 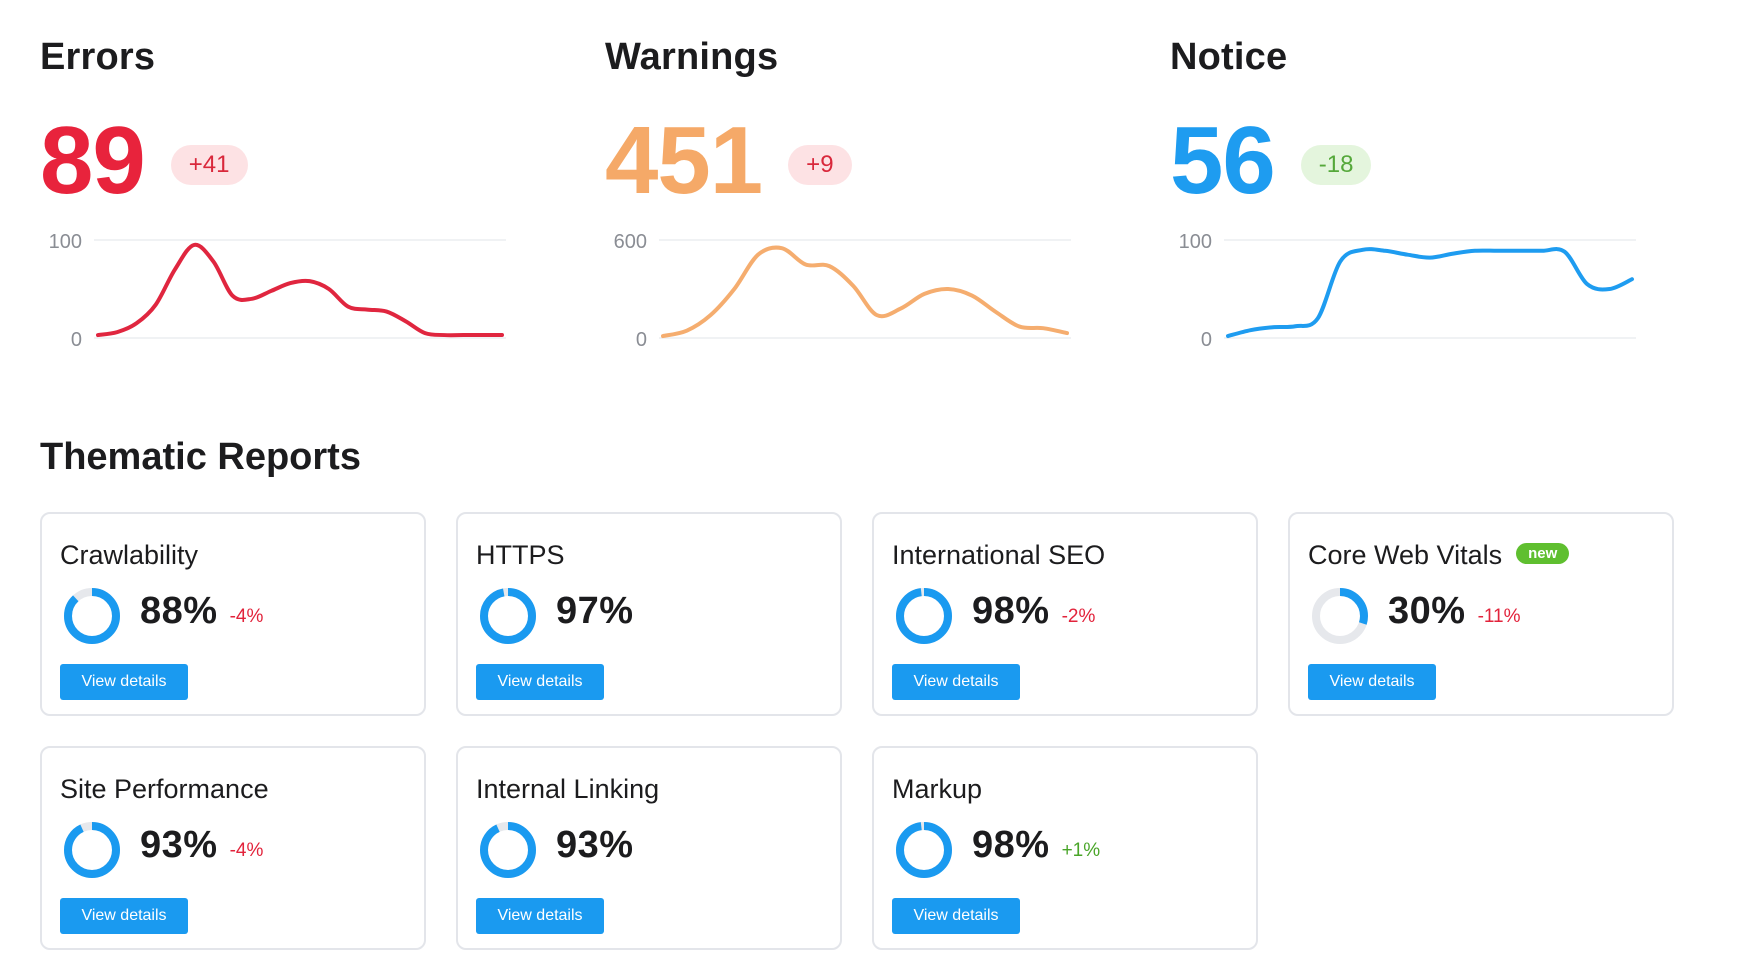 What do you see at coordinates (684, 160) in the screenshot?
I see `metric-value: 451` at bounding box center [684, 160].